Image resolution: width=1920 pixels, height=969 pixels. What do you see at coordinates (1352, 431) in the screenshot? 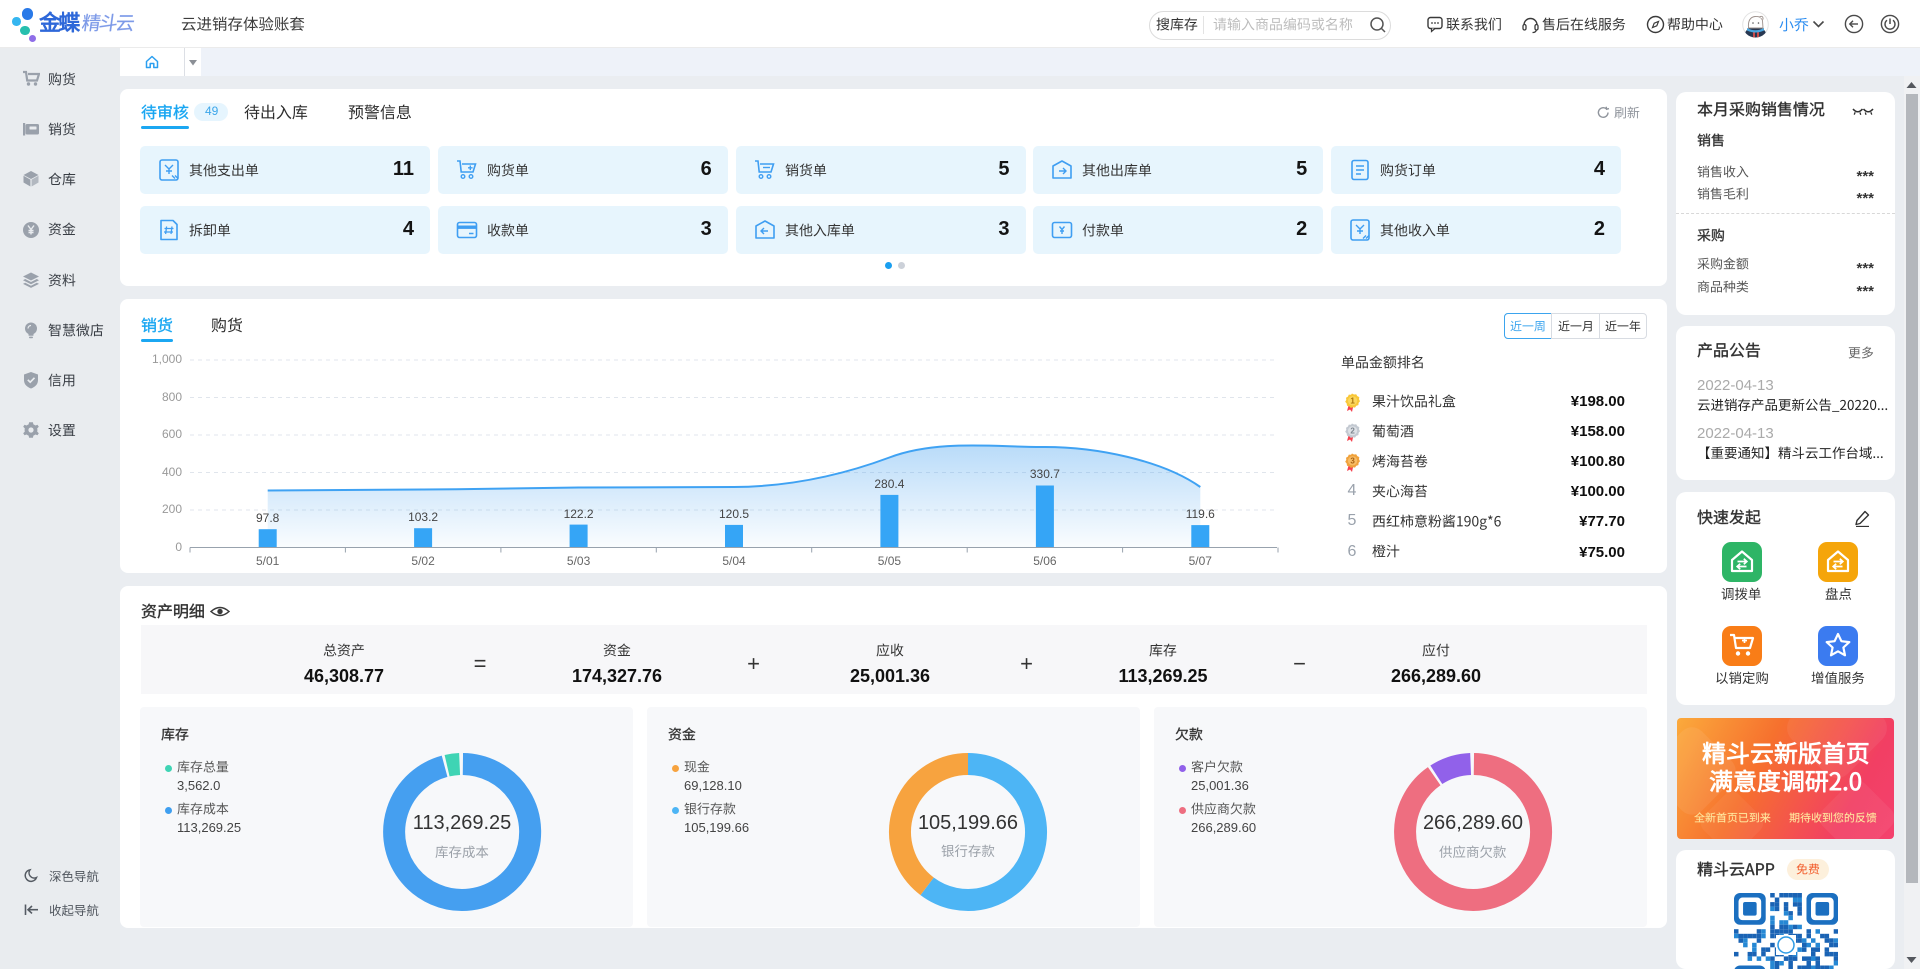
I see `svg-text: 2` at bounding box center [1352, 431].